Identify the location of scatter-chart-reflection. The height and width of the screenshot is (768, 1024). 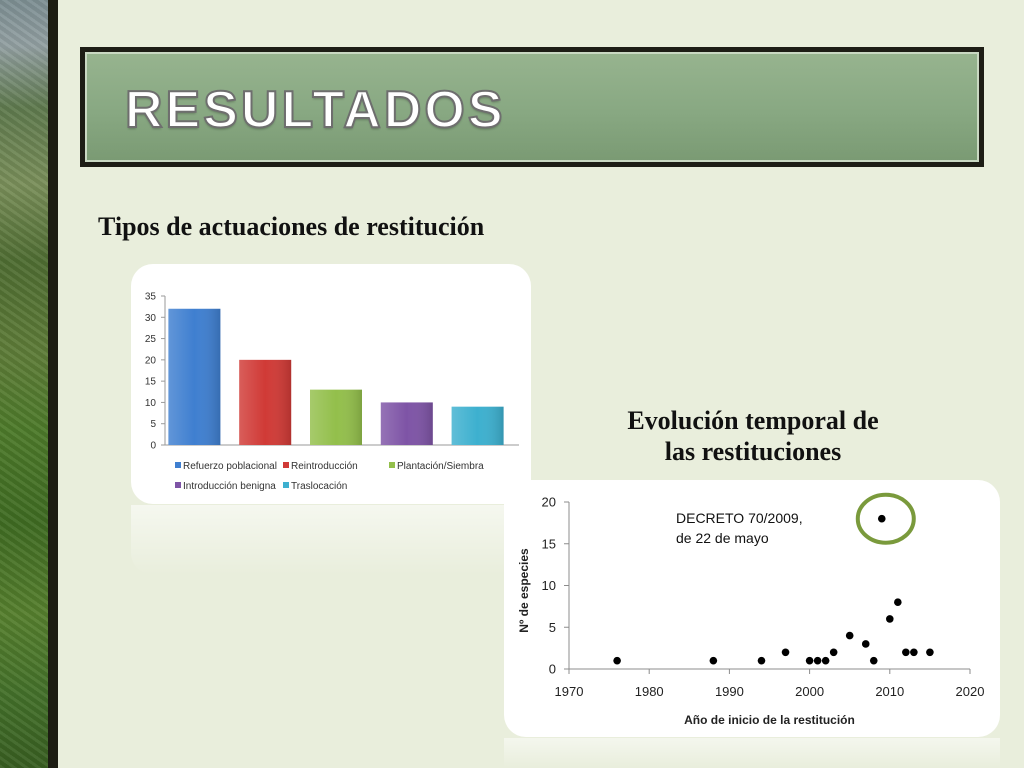
(752, 753).